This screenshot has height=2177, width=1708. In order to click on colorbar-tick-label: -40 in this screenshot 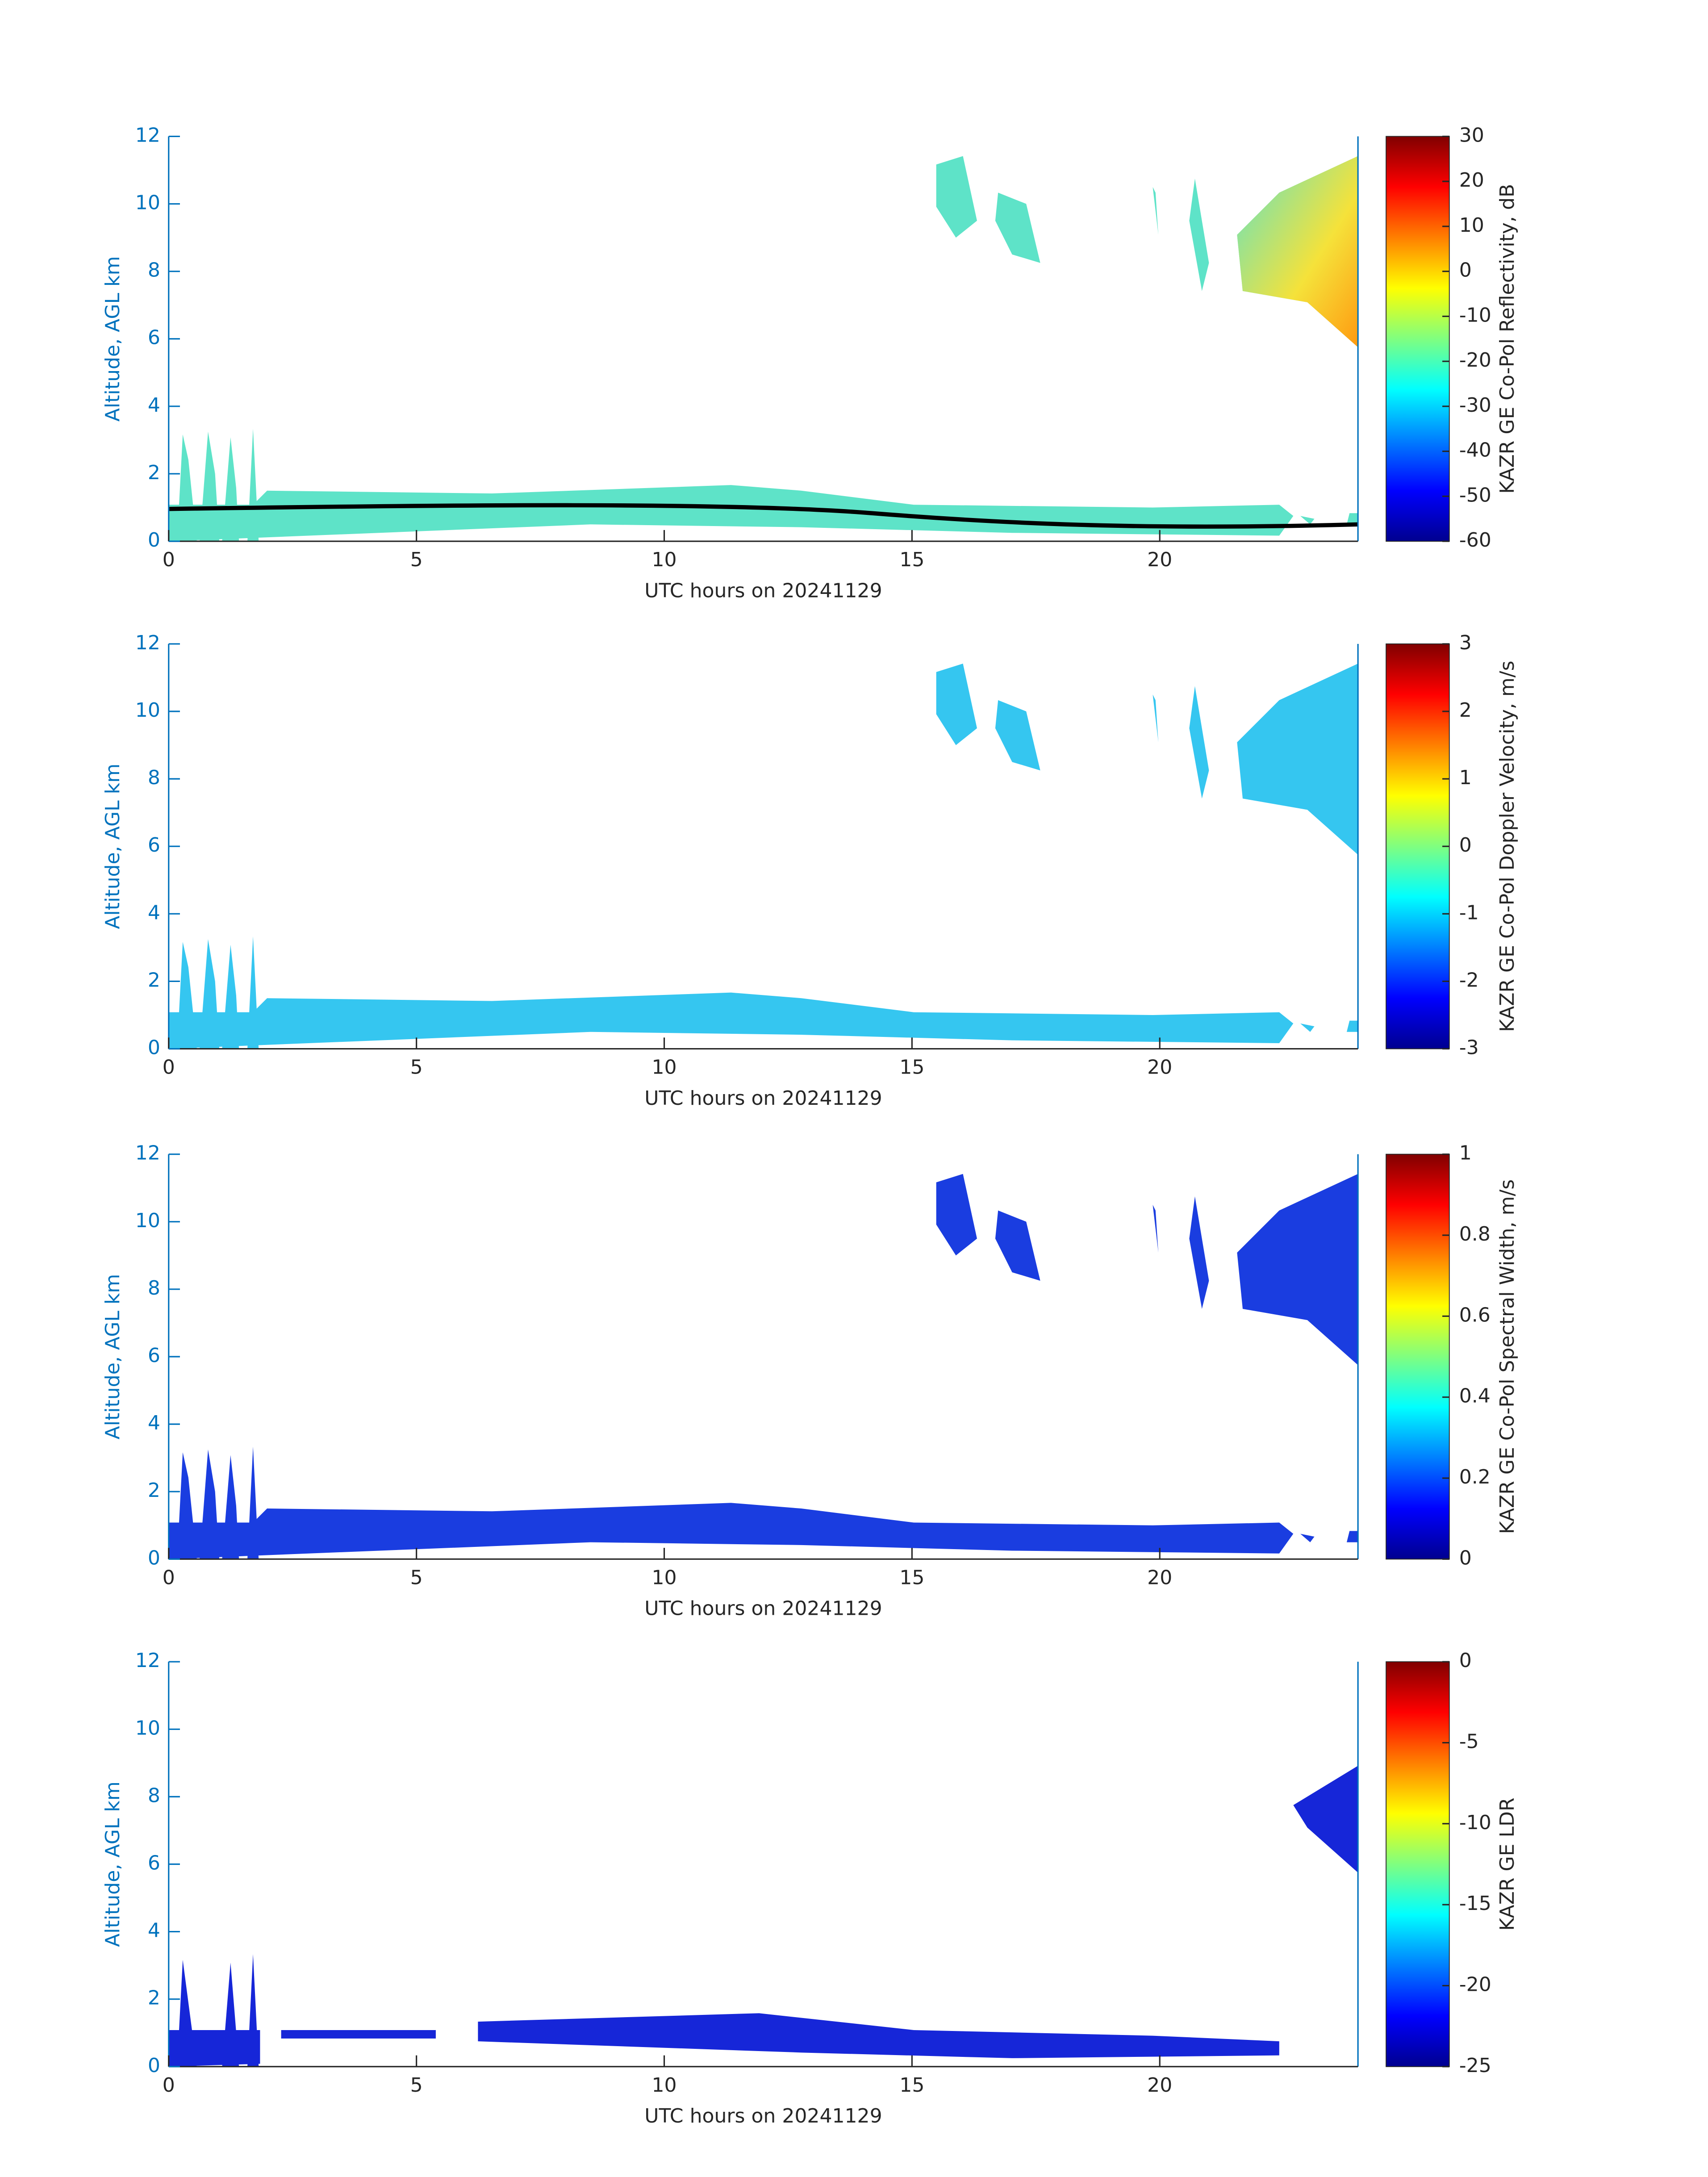, I will do `click(1475, 450)`.